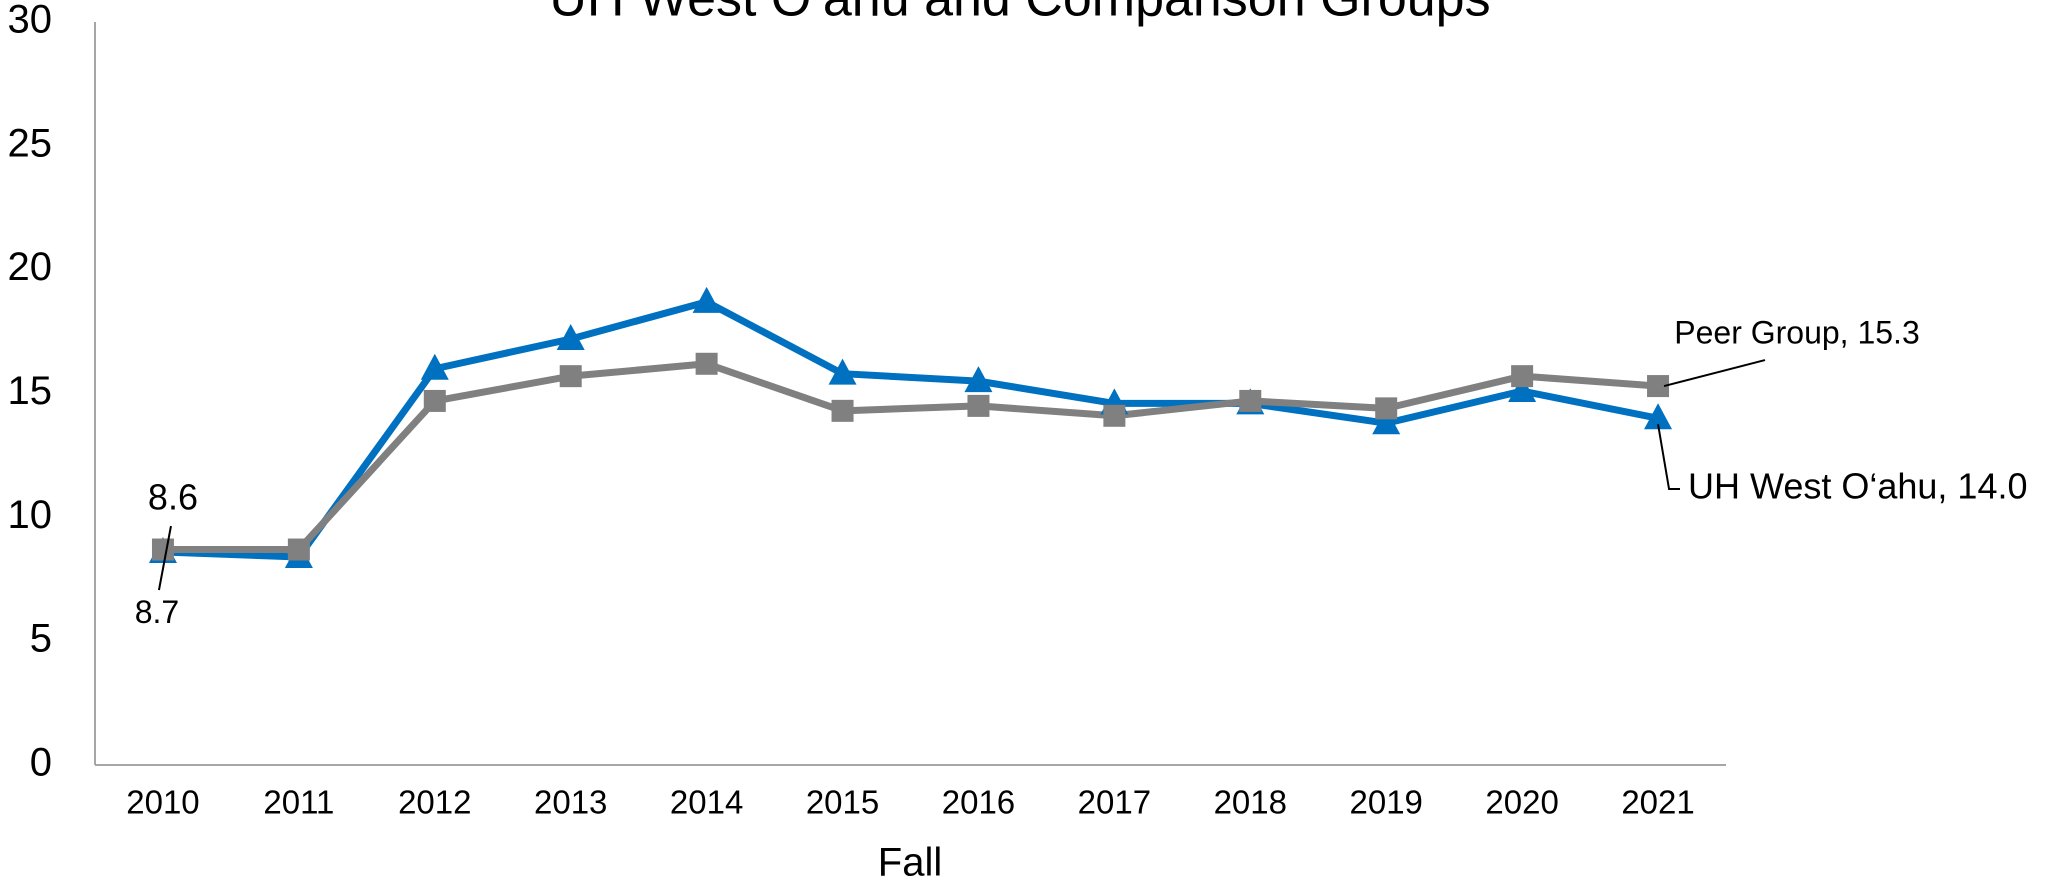 The height and width of the screenshot is (886, 2049). I want to click on x-axis-label: Fall, so click(910, 863).